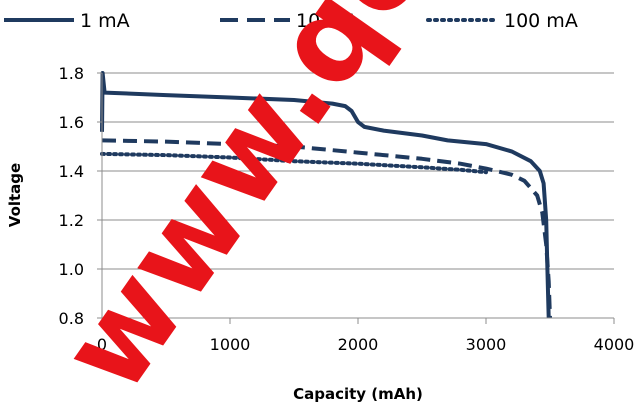 The image size is (639, 413). Describe the element at coordinates (230, 344) in the screenshot. I see `x-tick-label: 1000` at that location.